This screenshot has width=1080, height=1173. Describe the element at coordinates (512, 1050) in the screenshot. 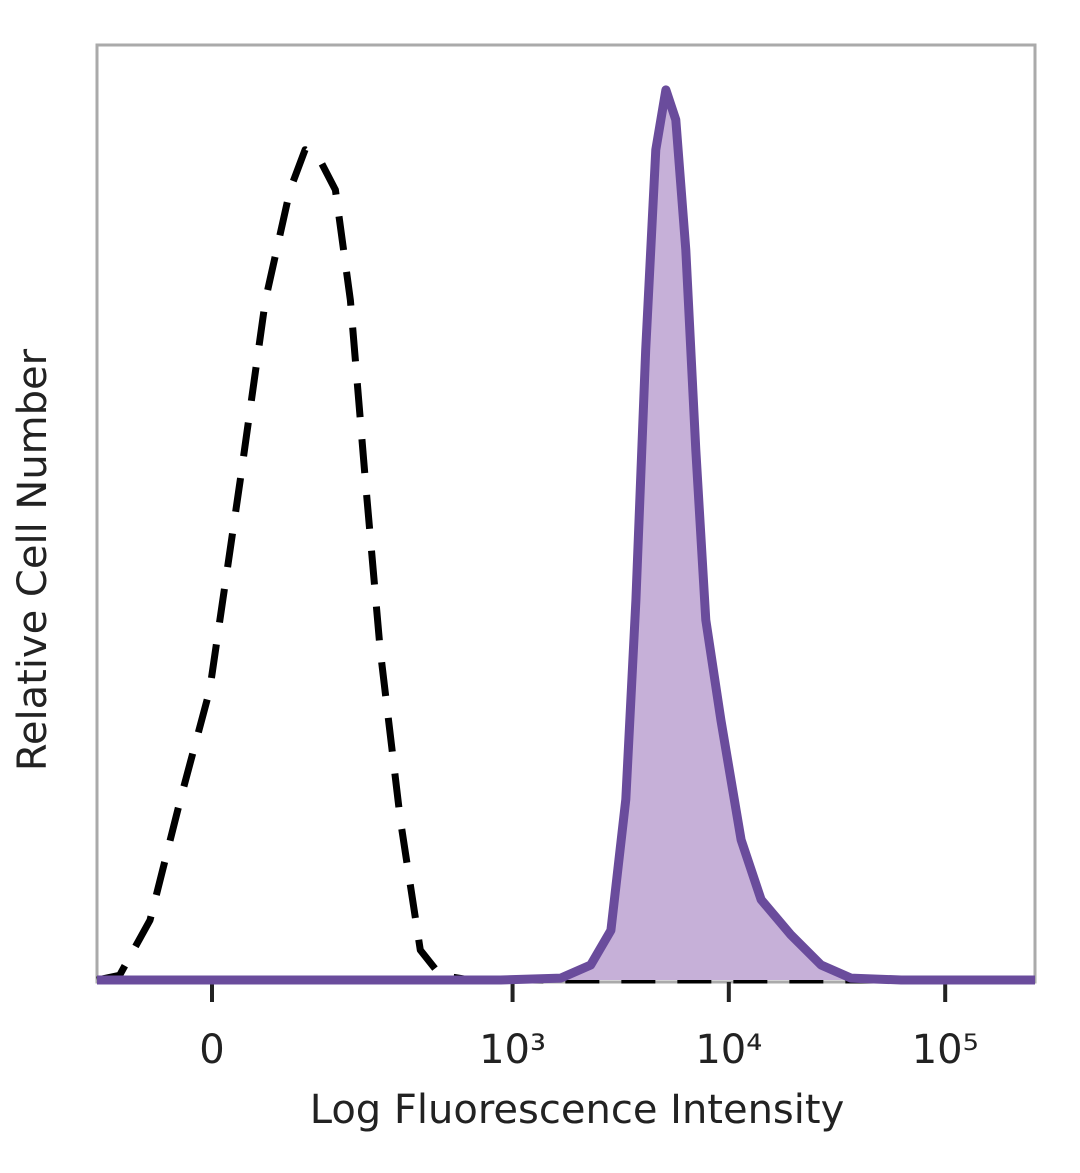

I see `x-tick-label: 10³` at that location.